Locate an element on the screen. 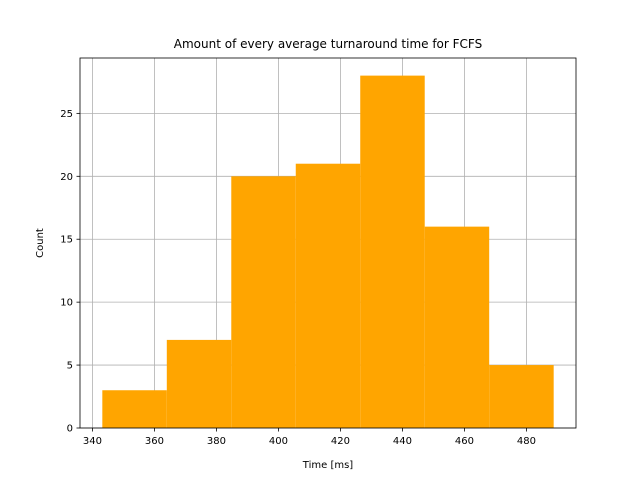  y-tick-label: 15 is located at coordinates (66, 240).